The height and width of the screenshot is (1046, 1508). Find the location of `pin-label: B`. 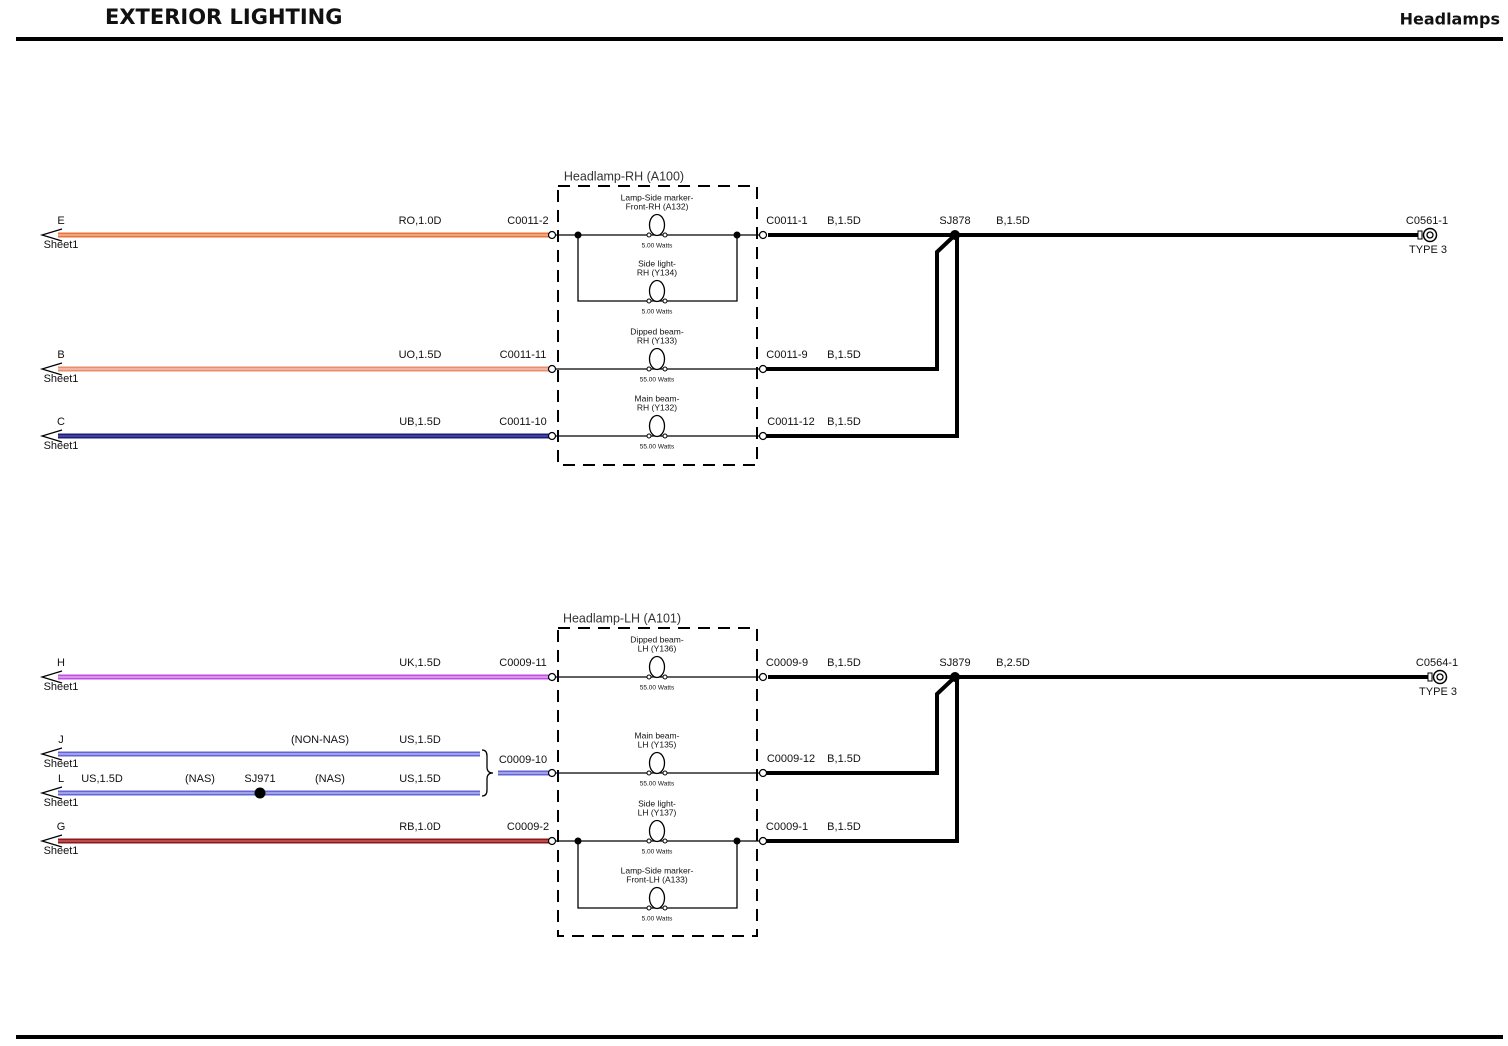

pin-label: B is located at coordinates (60, 355).